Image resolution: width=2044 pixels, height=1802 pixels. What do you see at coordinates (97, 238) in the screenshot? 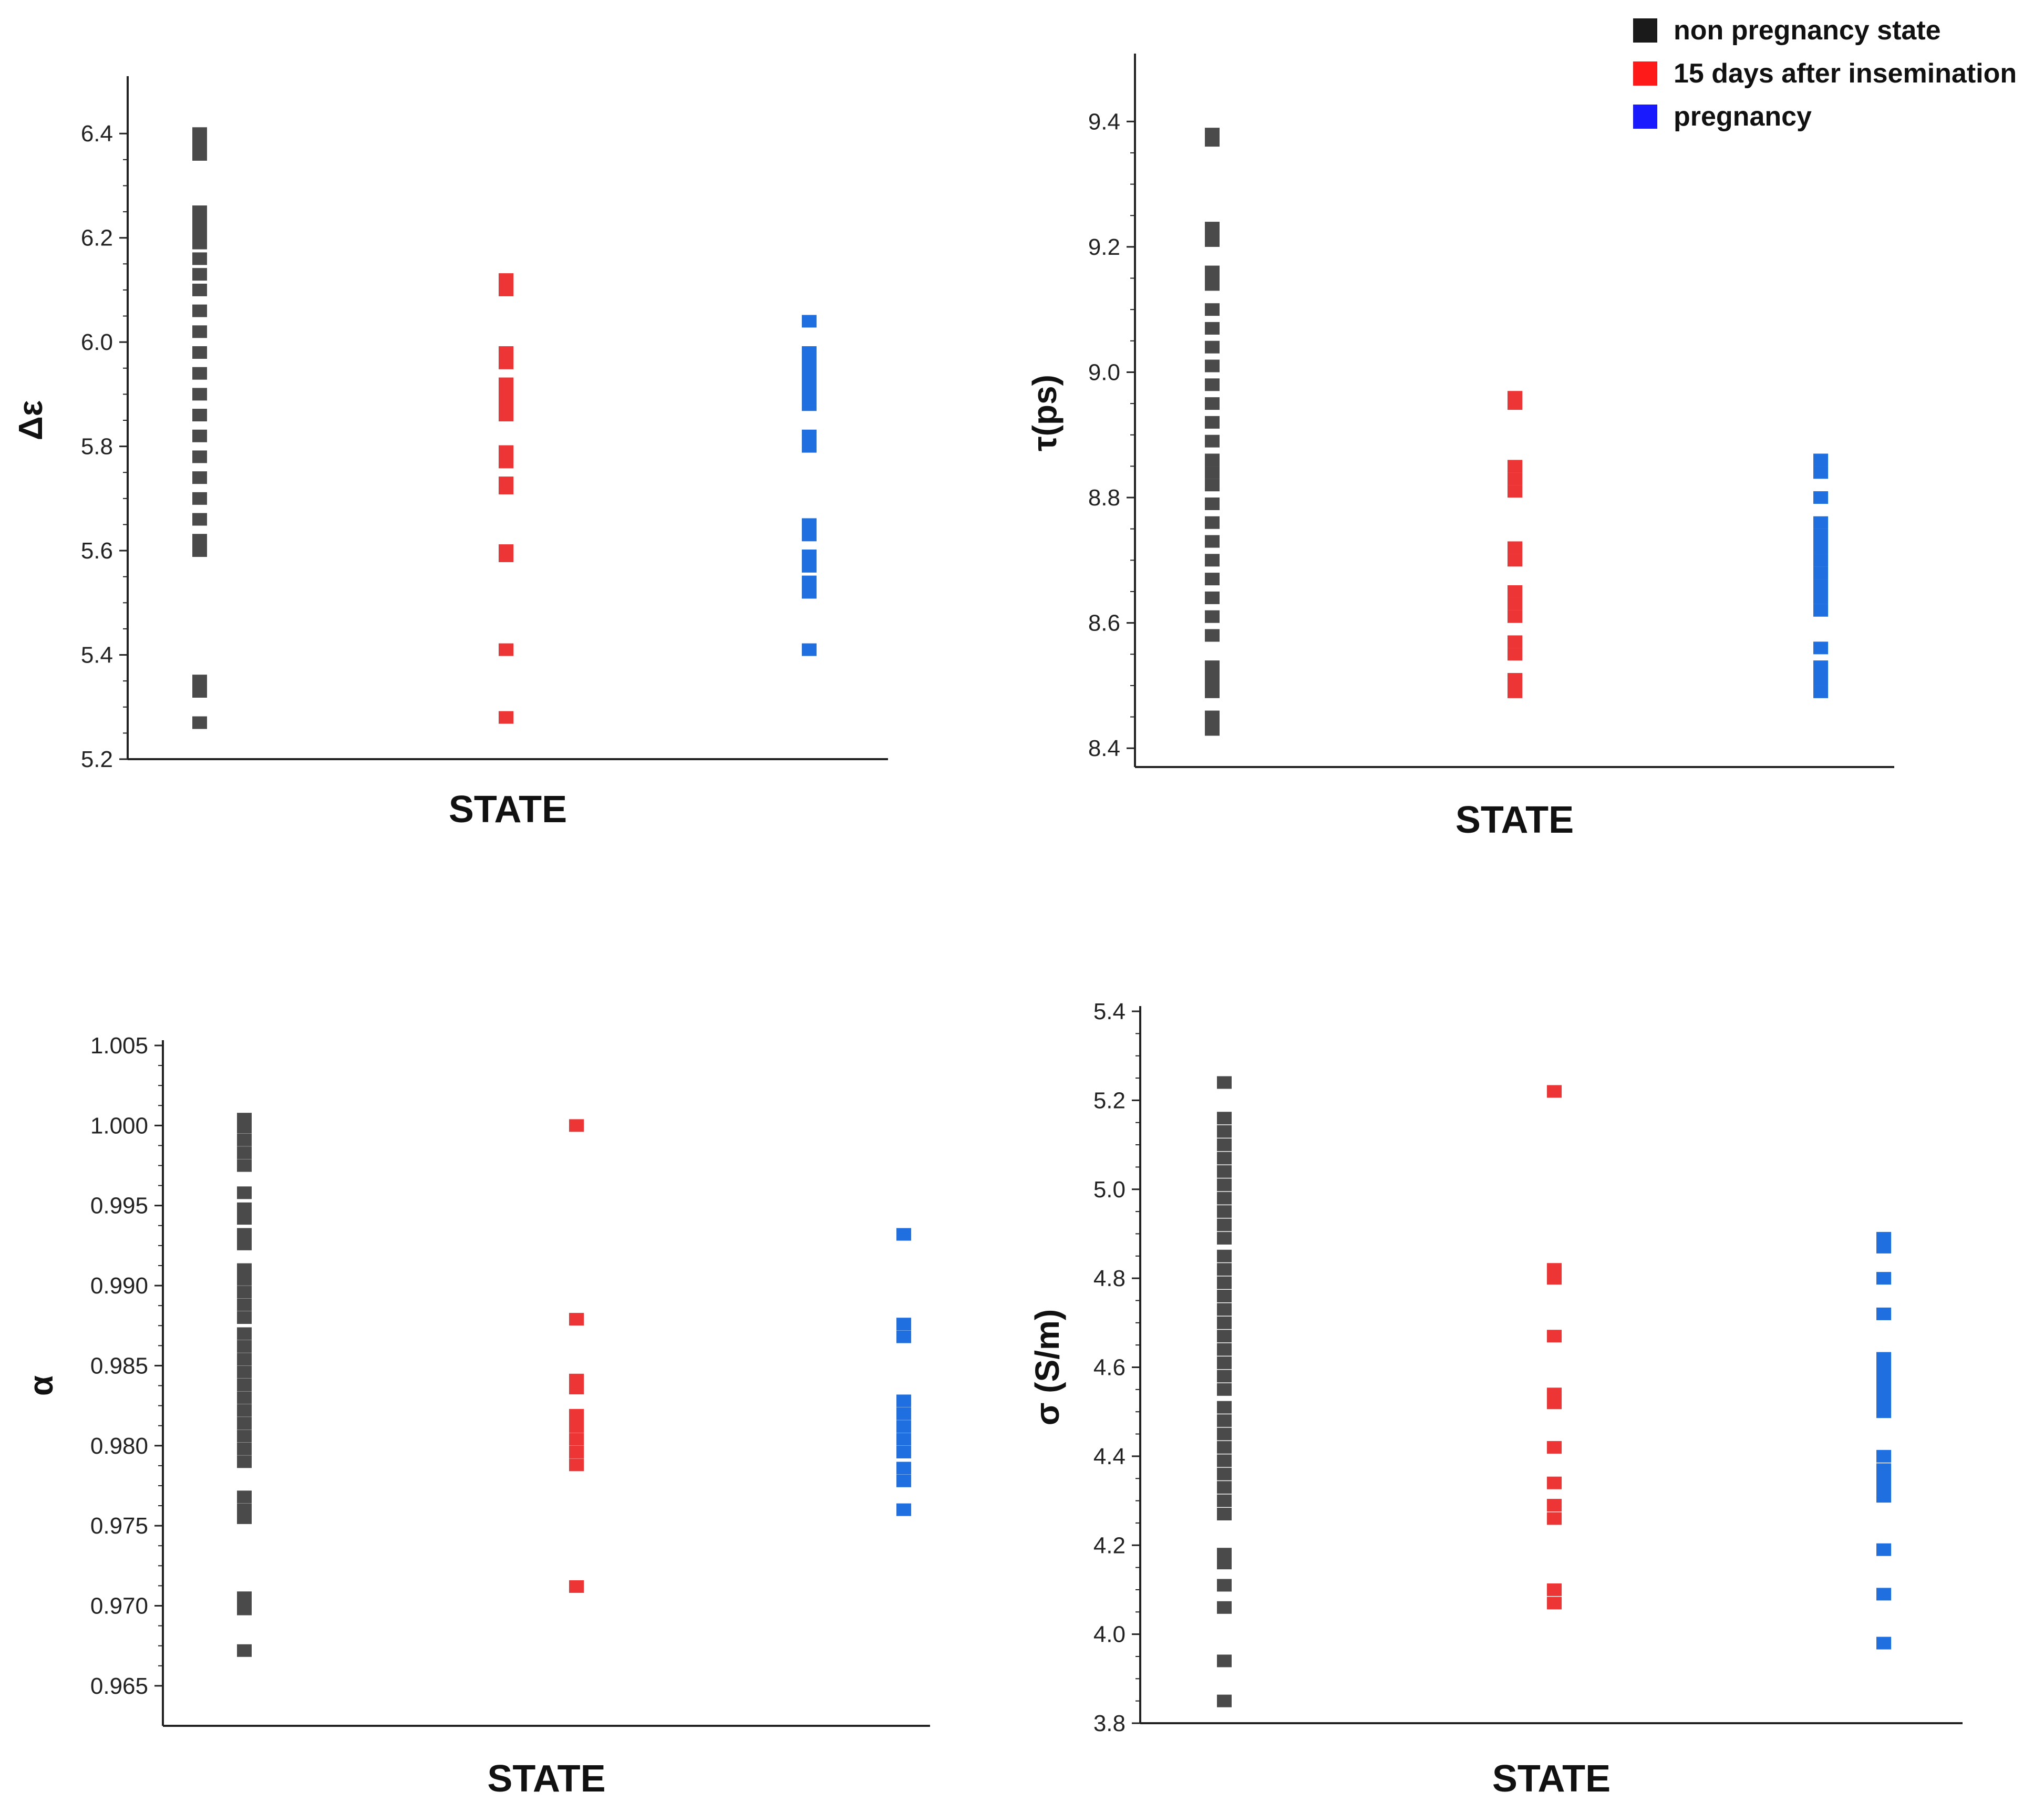
I see `y-tick-label: 6.2` at bounding box center [97, 238].